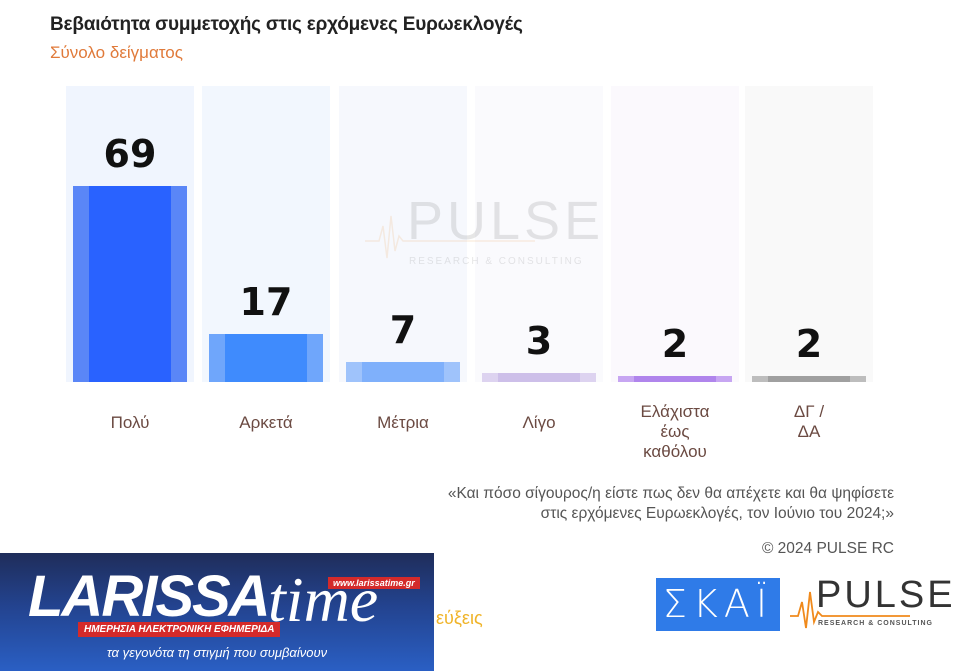 The width and height of the screenshot is (964, 671). Describe the element at coordinates (130, 422) in the screenshot. I see `category-label: Πολύ` at that location.